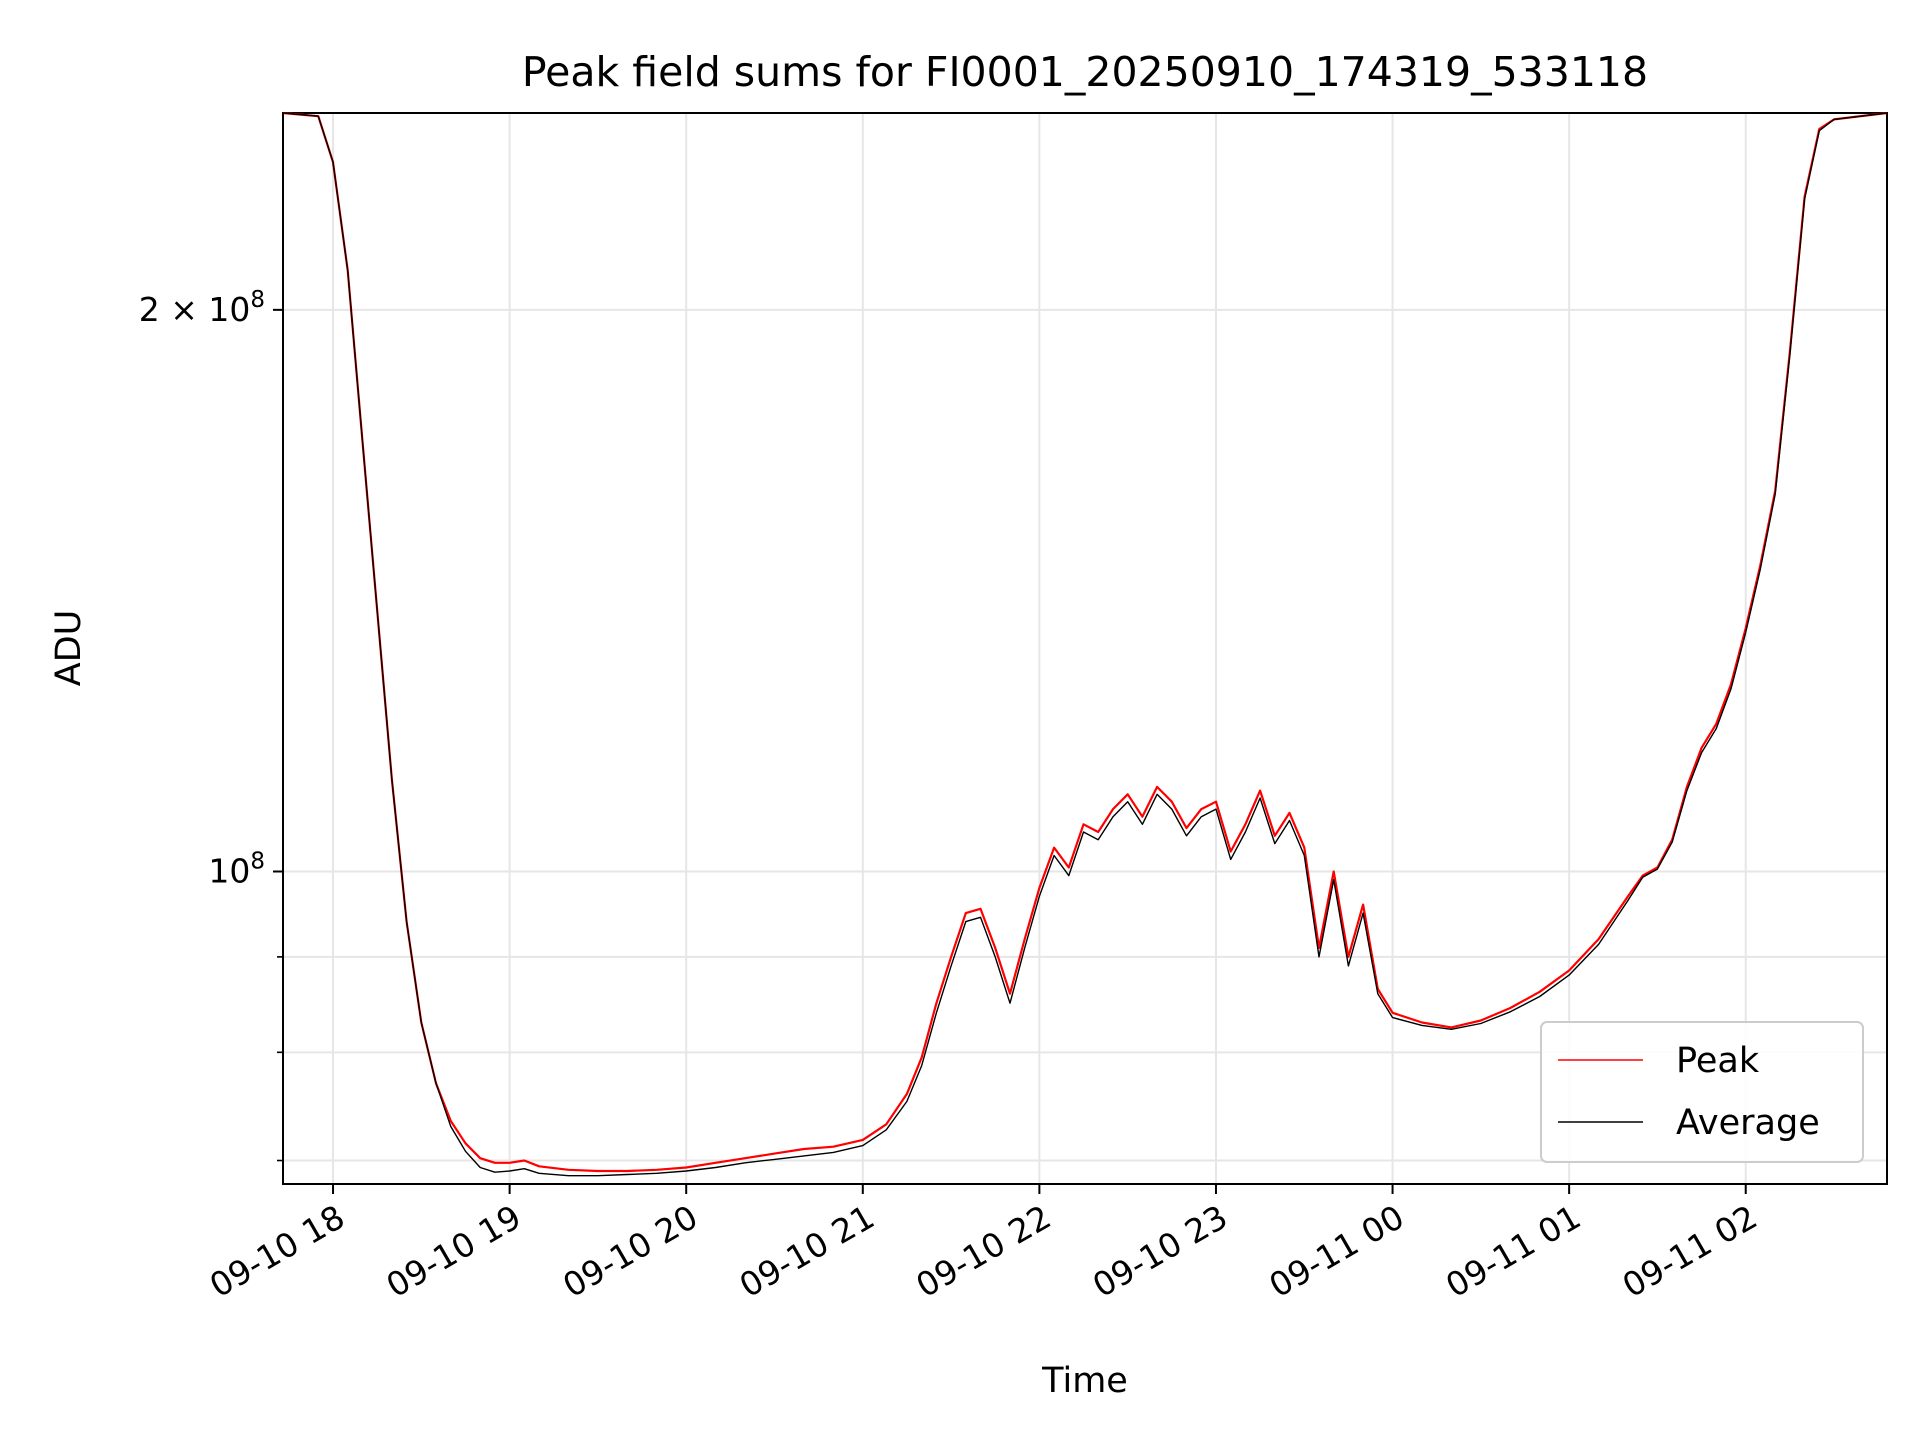 This screenshot has height=1440, width=1920. I want to click on y-tick-label: 2 × 108, so click(202, 308).